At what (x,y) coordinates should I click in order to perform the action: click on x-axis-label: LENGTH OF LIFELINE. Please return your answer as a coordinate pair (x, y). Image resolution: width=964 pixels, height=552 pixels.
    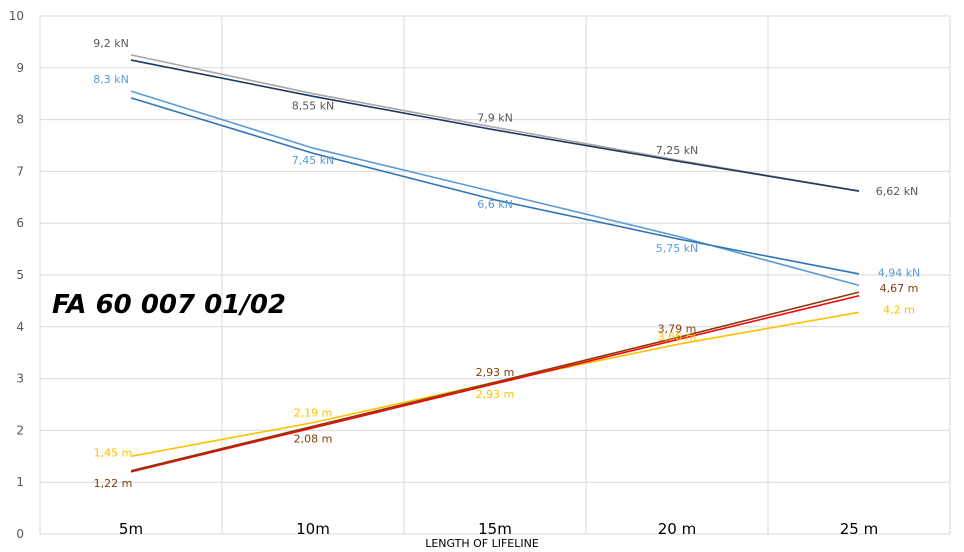
    Looking at the image, I should click on (482, 543).